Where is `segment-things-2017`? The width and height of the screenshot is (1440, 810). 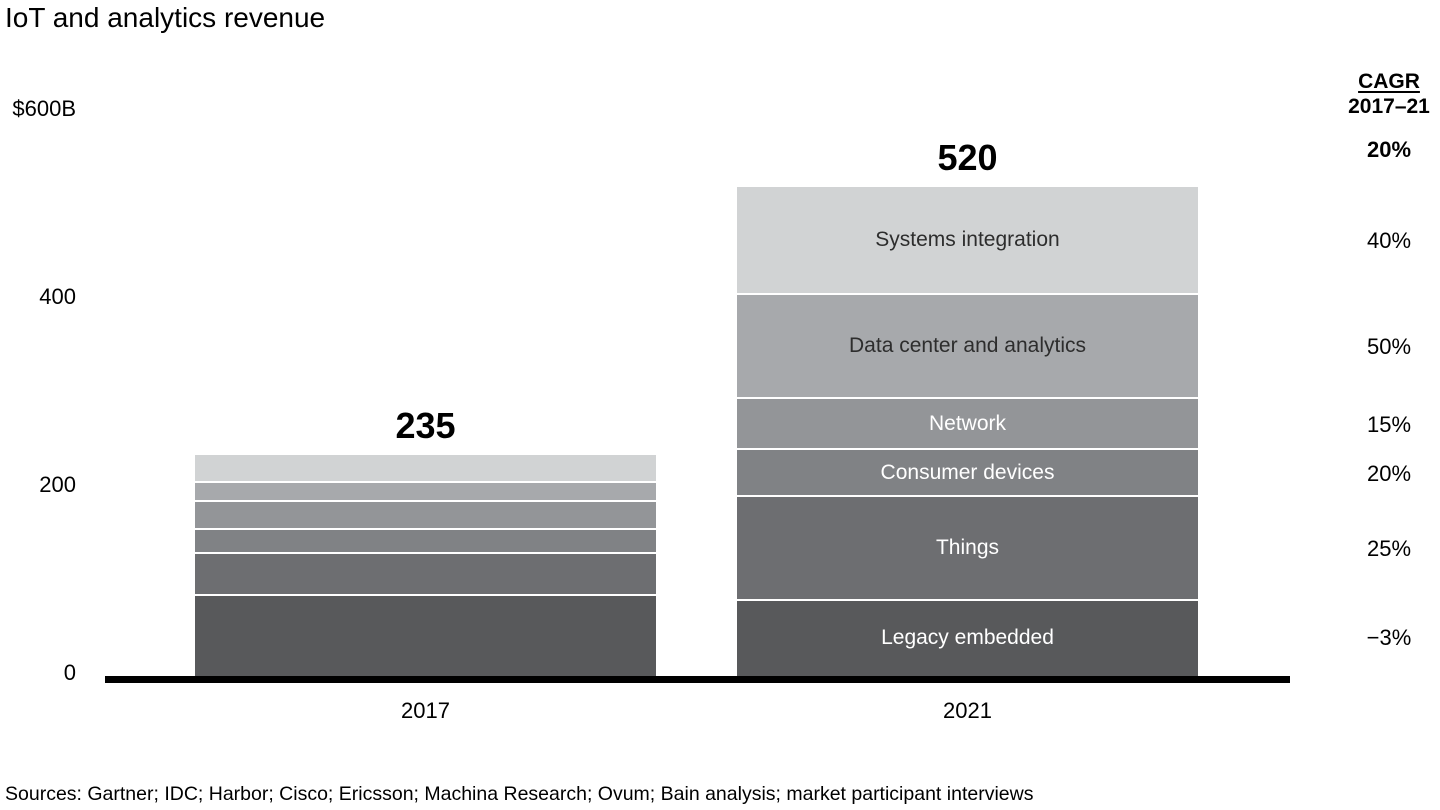 segment-things-2017 is located at coordinates (425, 575).